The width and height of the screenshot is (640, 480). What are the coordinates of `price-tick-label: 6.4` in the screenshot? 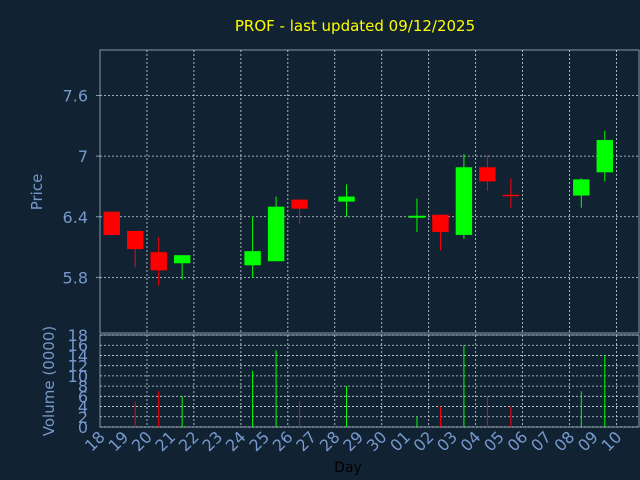 It's located at (75, 217).